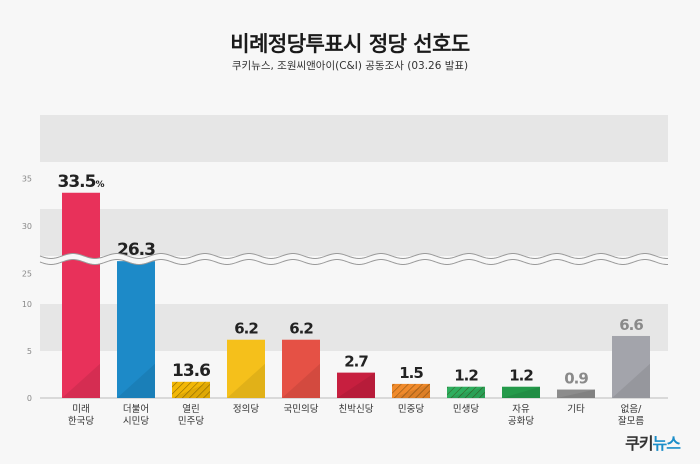  I want to click on category-label: 미래, so click(80, 409).